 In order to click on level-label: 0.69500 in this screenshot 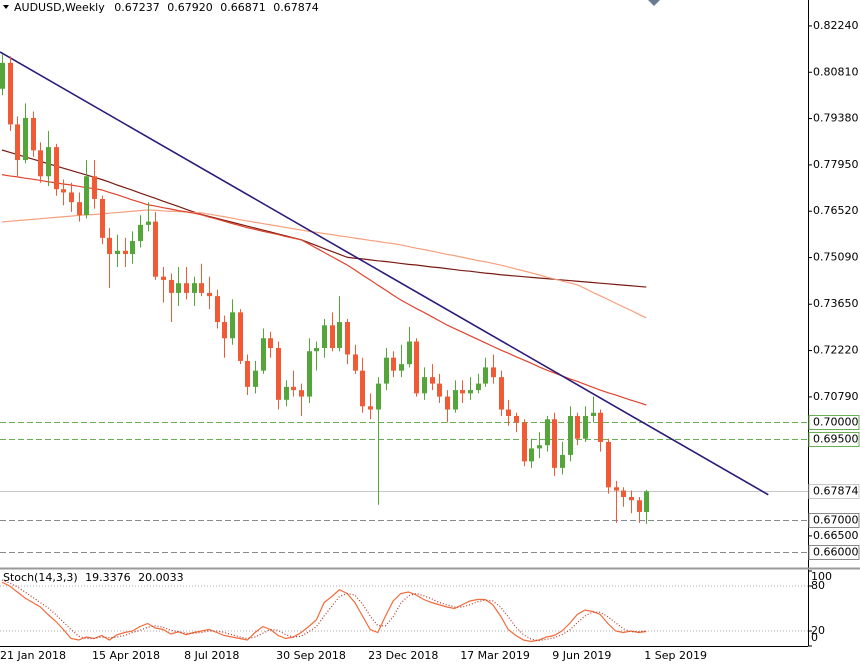, I will do `click(836, 439)`.